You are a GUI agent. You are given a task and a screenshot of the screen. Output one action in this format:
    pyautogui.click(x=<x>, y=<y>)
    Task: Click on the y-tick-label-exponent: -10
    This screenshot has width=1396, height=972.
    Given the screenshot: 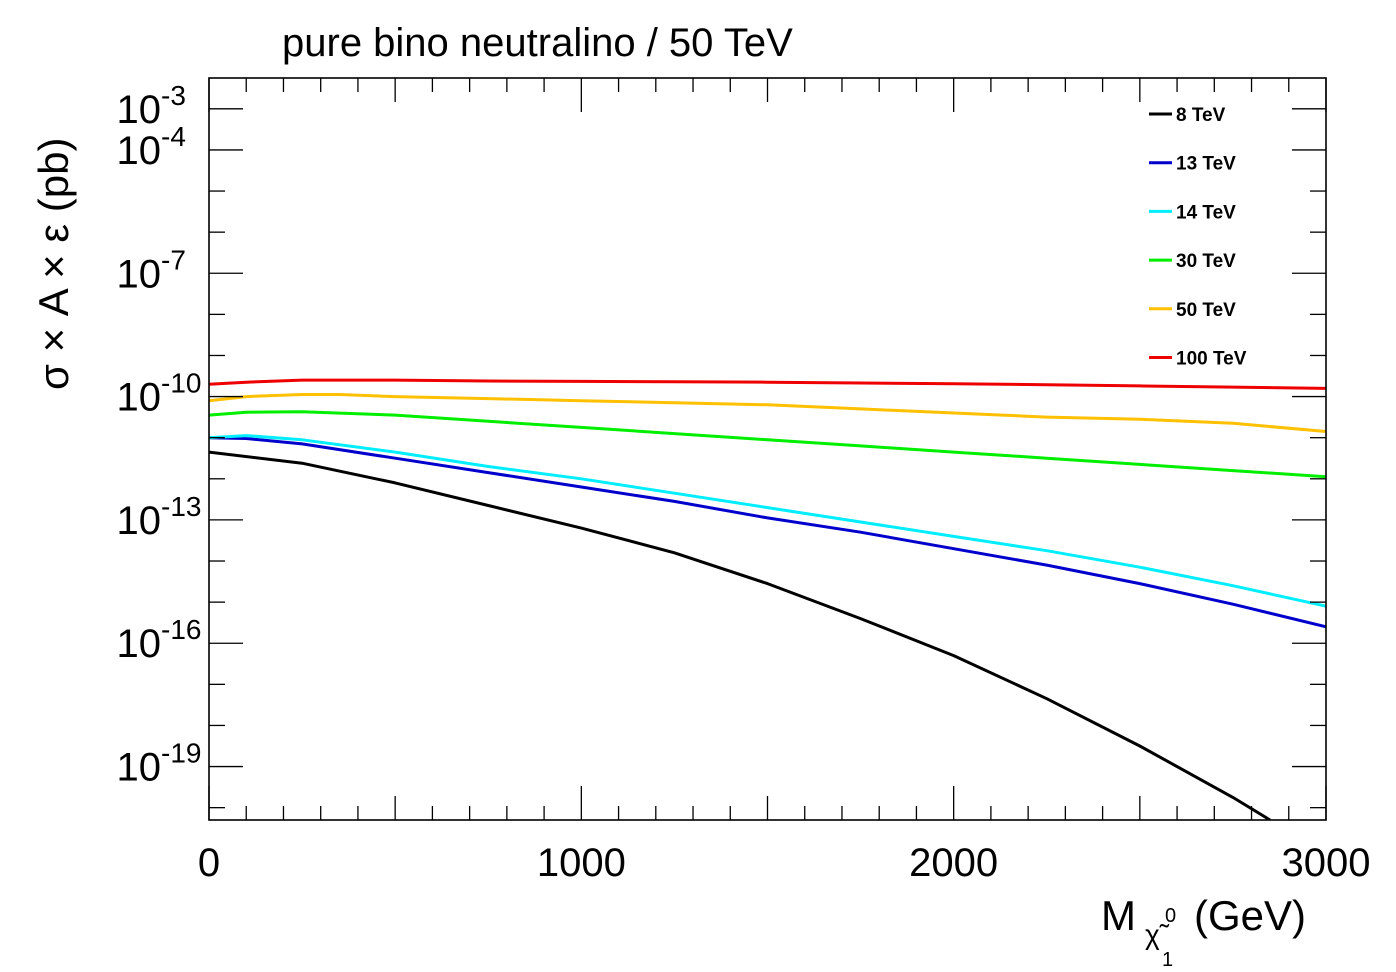 What is the action you would take?
    pyautogui.click(x=181, y=383)
    